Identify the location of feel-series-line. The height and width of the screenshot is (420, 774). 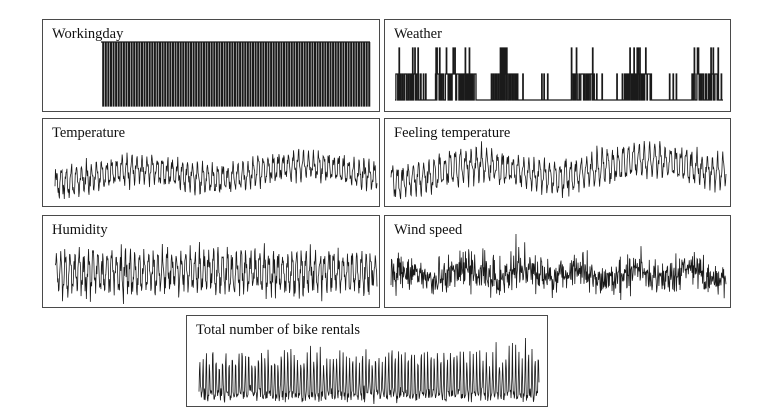
(558, 170).